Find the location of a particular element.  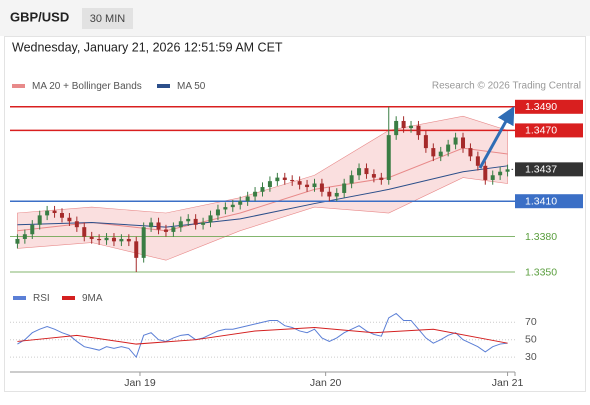

x-tick-label: Jan 20 is located at coordinates (326, 383).